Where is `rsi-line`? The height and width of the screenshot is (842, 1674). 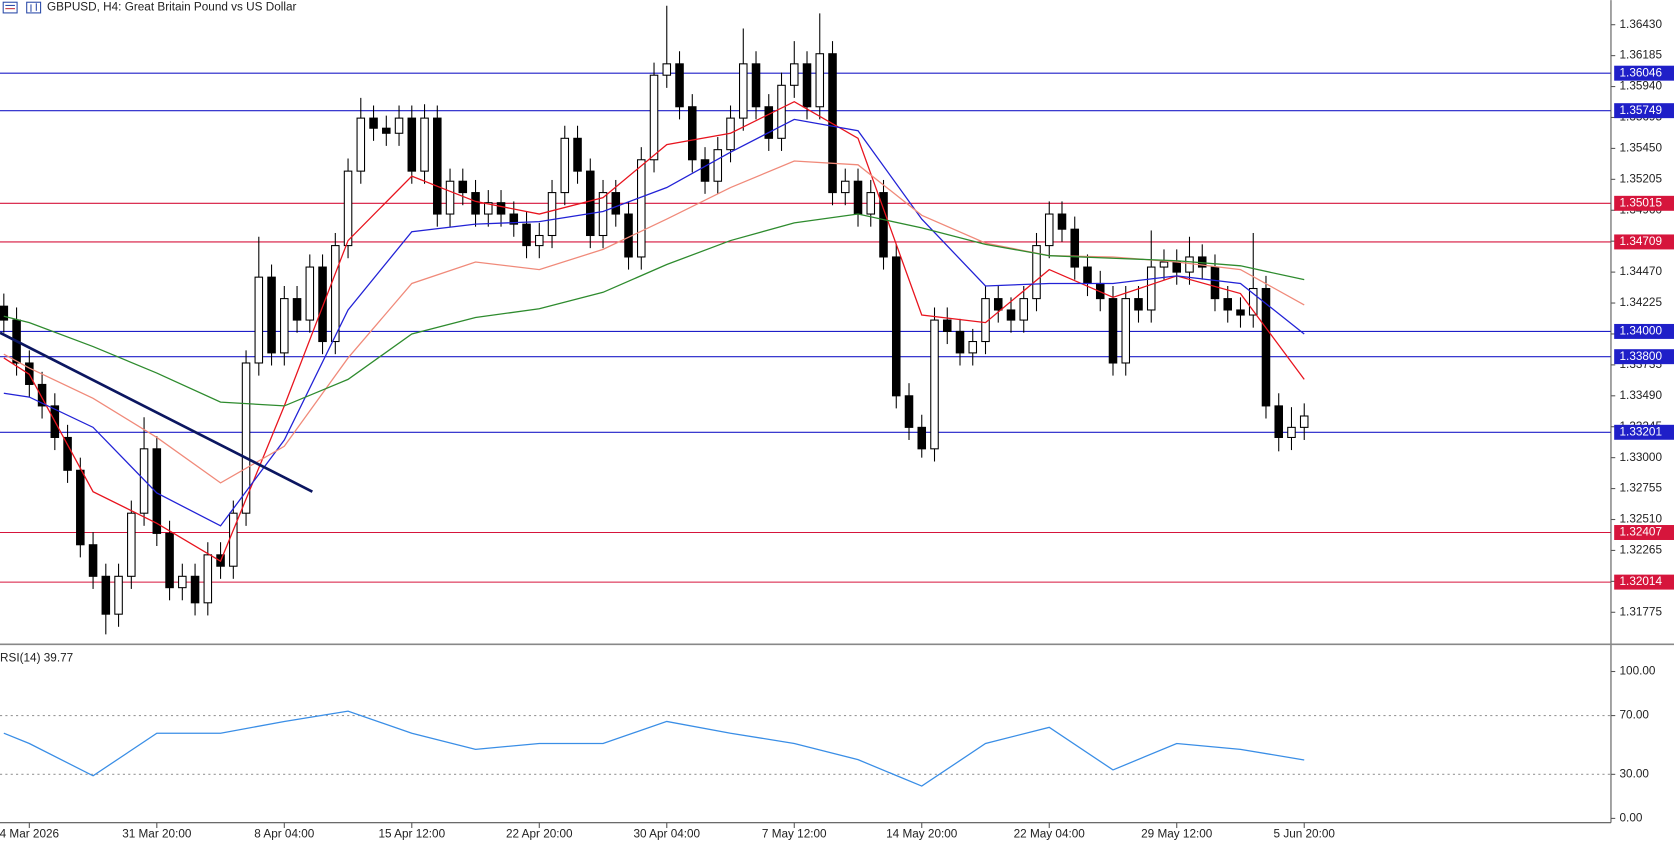 rsi-line is located at coordinates (654, 748).